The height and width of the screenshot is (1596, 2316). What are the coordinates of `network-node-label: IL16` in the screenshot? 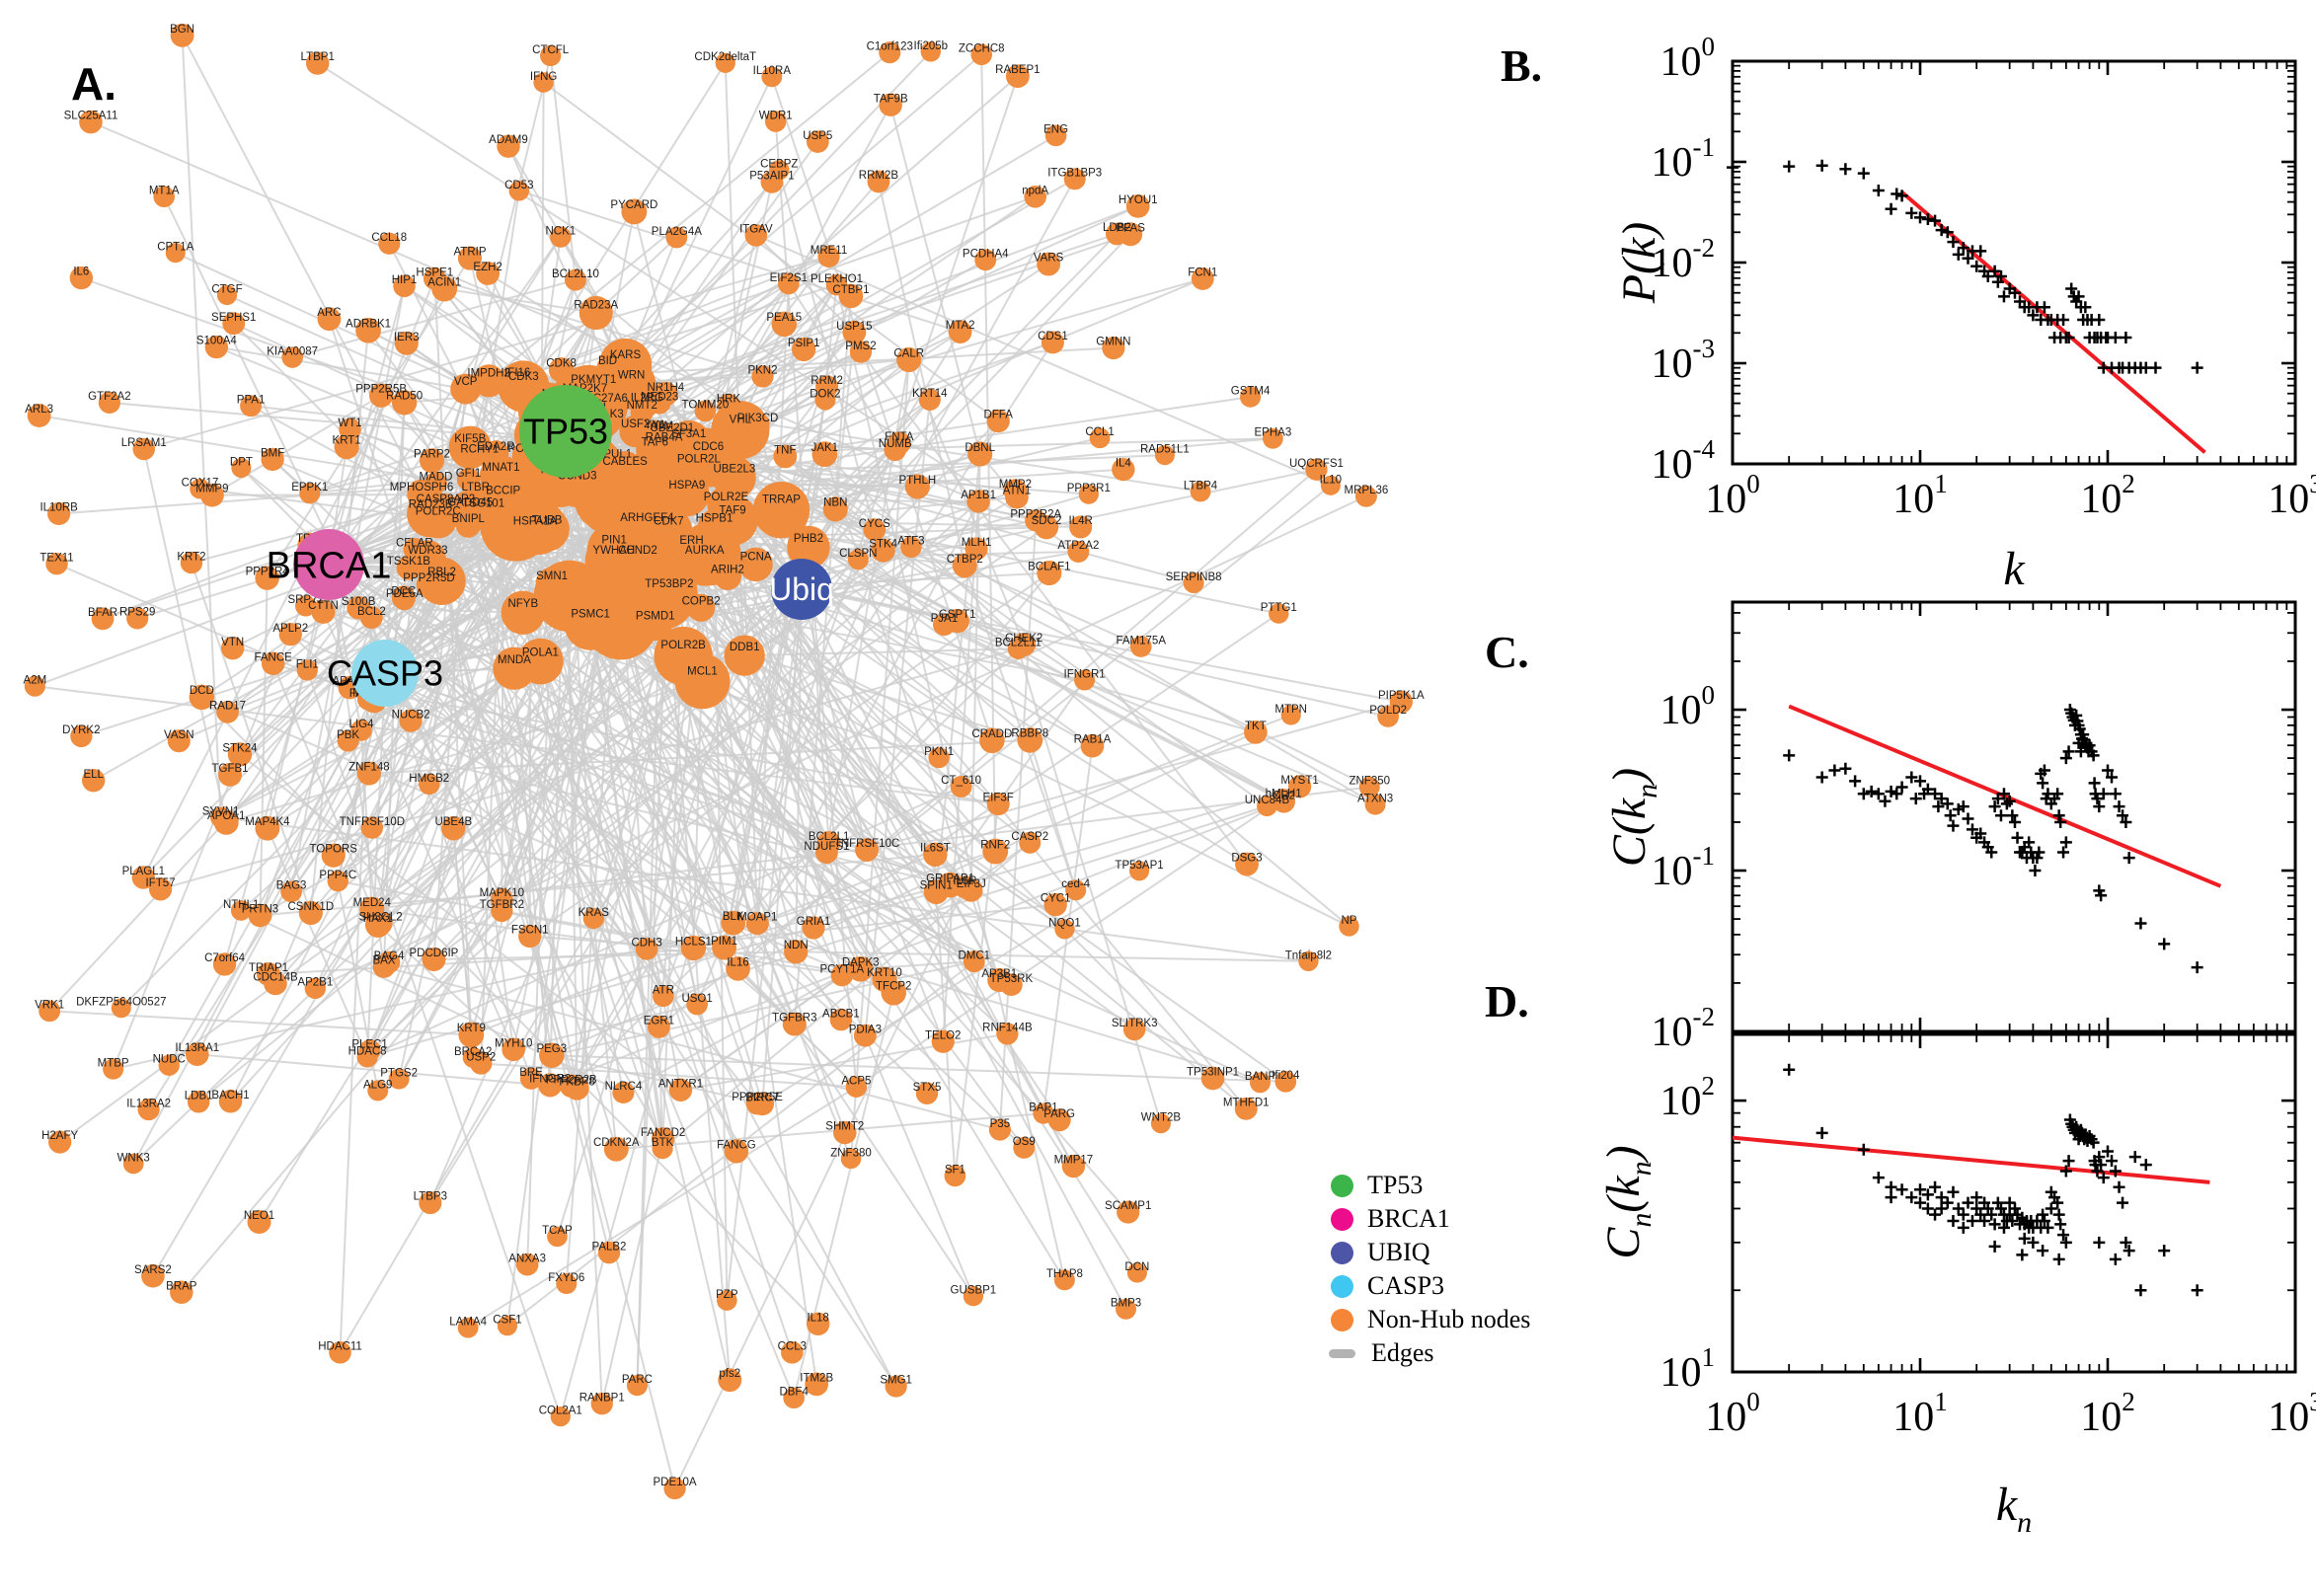 It's located at (737, 962).